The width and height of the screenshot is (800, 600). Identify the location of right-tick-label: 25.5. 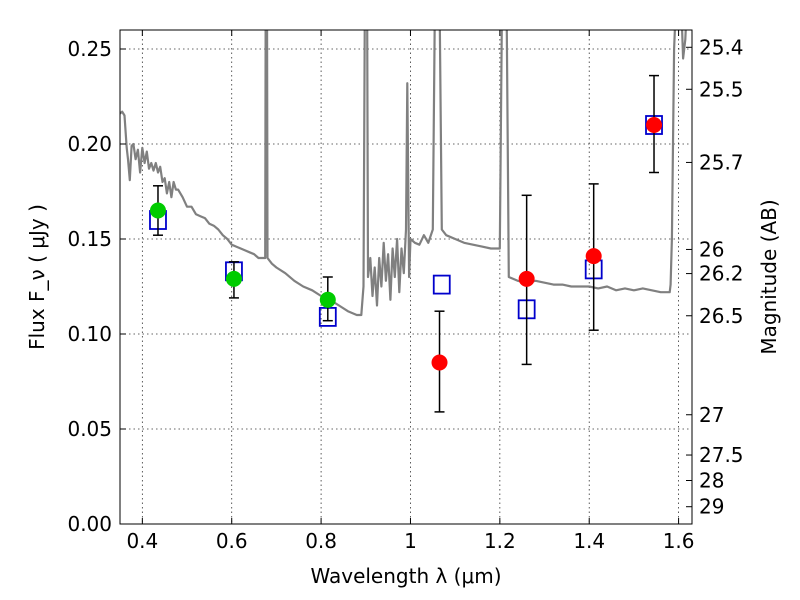
(721, 89).